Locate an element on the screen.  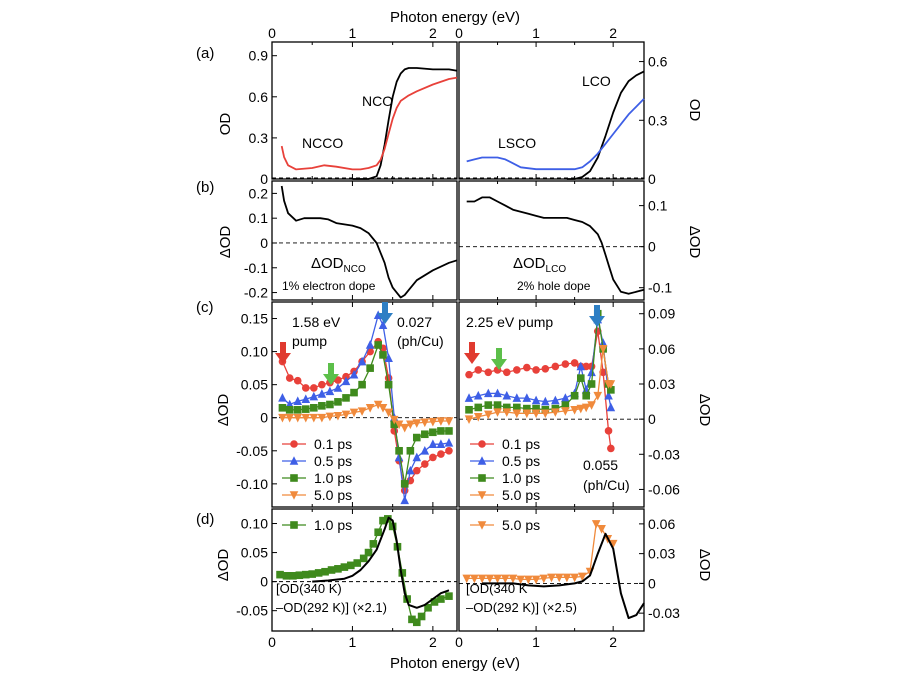
y-tick-label: -0.1 is located at coordinates (660, 288).